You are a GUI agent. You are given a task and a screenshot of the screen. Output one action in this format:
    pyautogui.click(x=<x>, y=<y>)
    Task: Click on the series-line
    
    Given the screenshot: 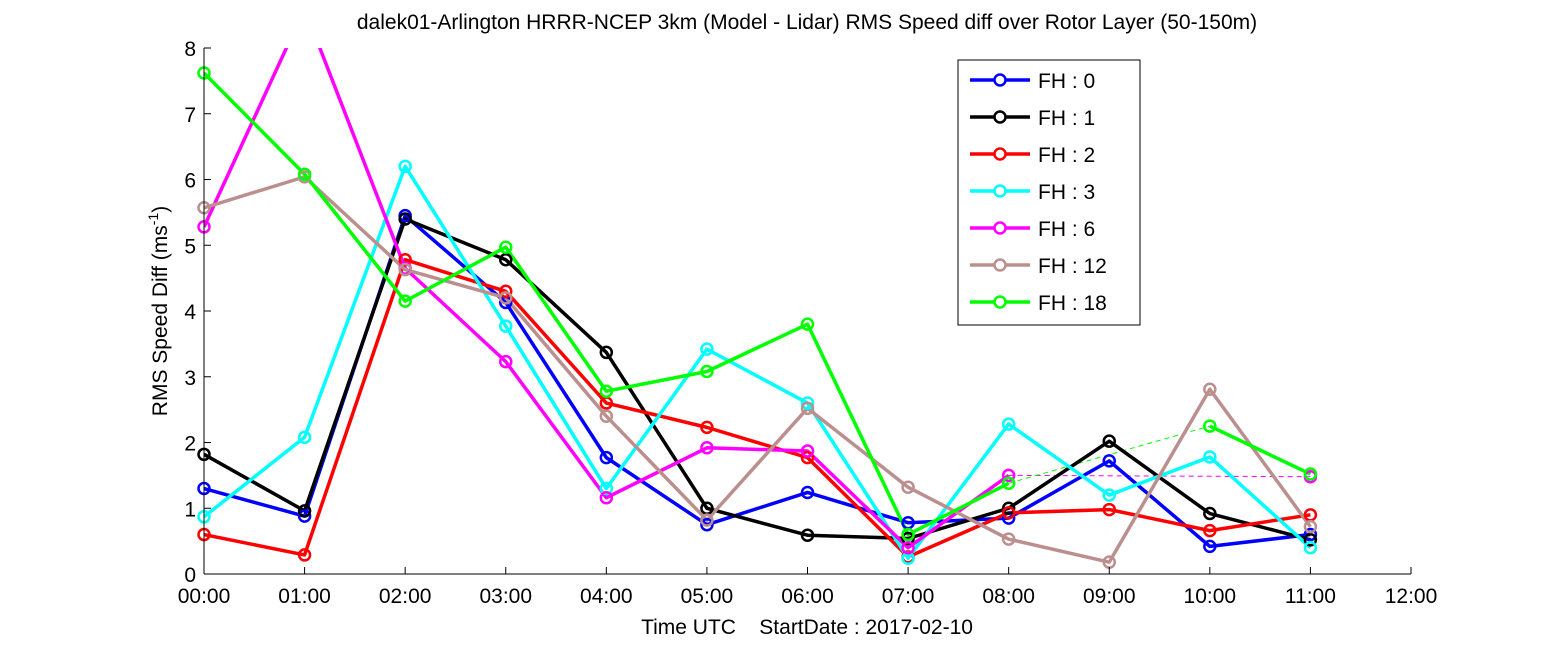 What is the action you would take?
    pyautogui.click(x=1260, y=450)
    